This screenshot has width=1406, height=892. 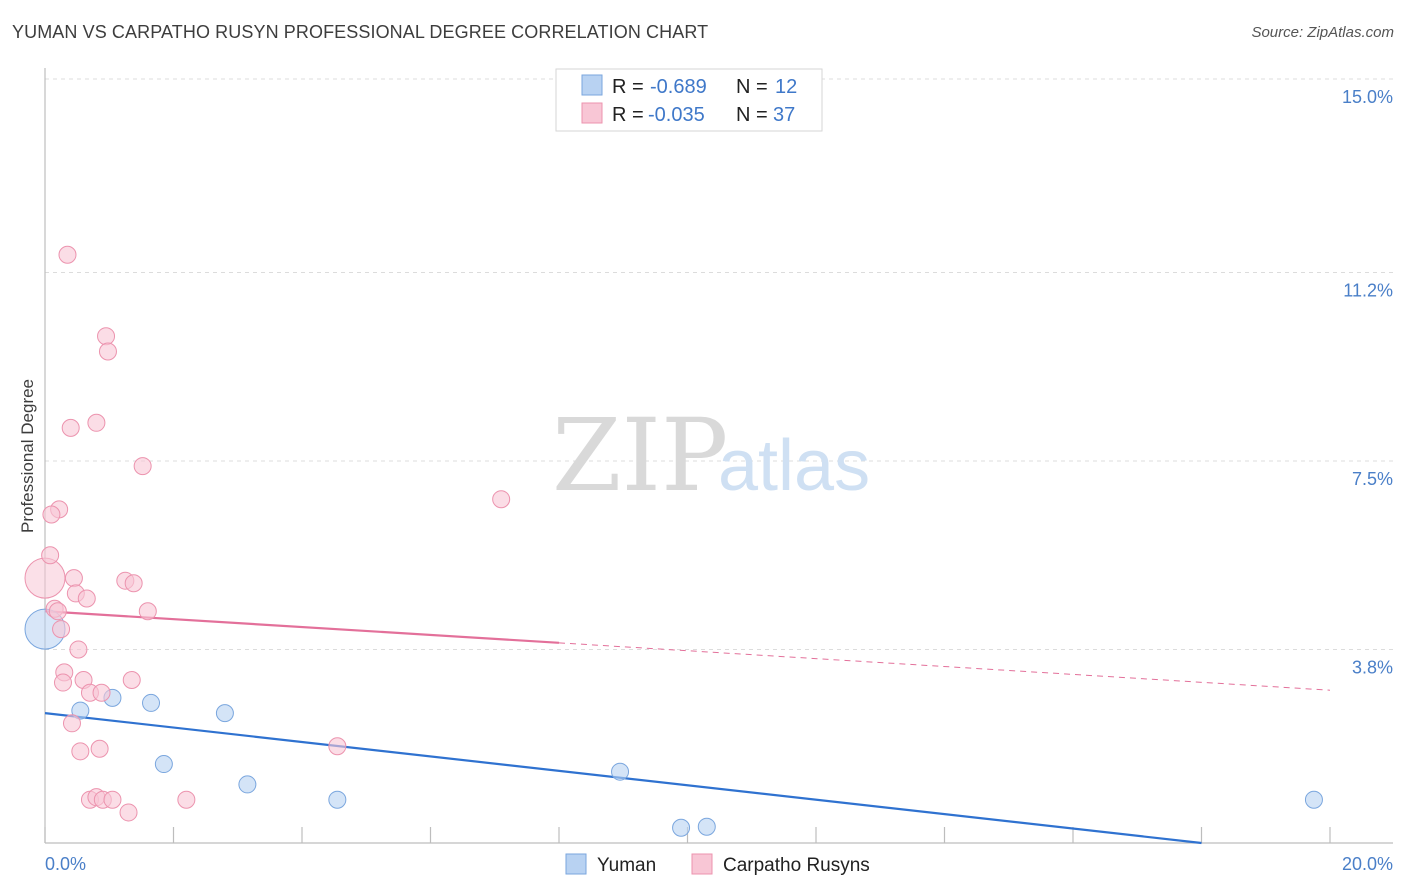 What do you see at coordinates (784, 115) in the screenshot?
I see `legend-n-value-rusyn: 37` at bounding box center [784, 115].